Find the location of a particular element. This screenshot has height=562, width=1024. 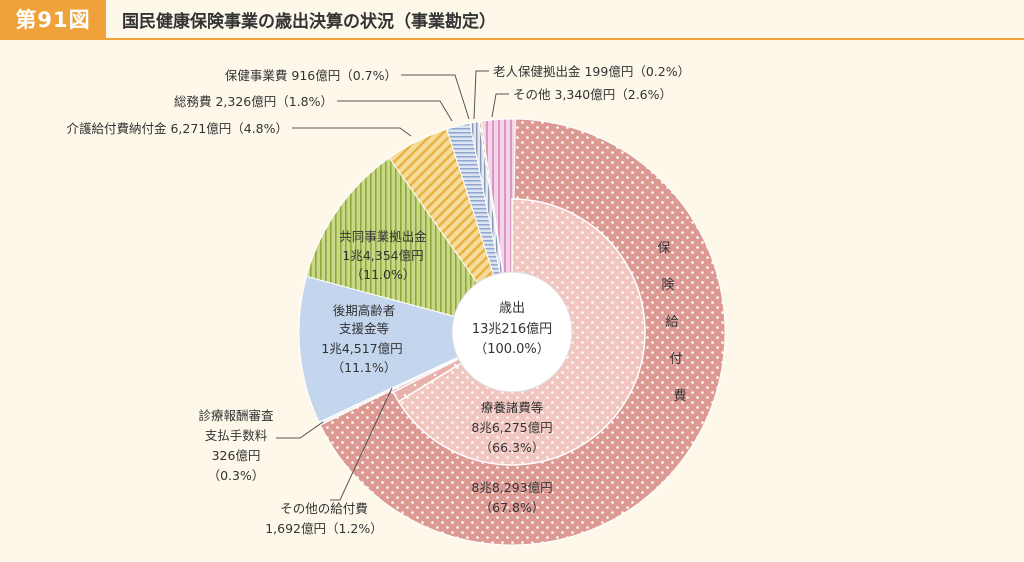

figure-header: 第91図 国民健康保険事業の歳出決算の状況（事業勘定） is located at coordinates (512, 19).